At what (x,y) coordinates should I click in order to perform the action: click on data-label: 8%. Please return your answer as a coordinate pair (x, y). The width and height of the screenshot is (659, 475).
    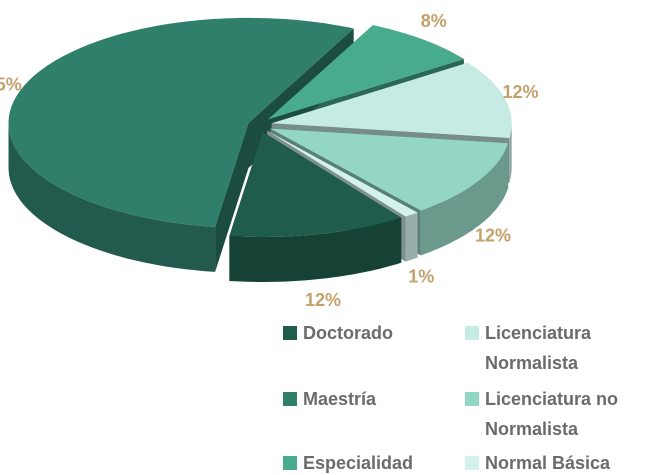
    Looking at the image, I should click on (434, 21).